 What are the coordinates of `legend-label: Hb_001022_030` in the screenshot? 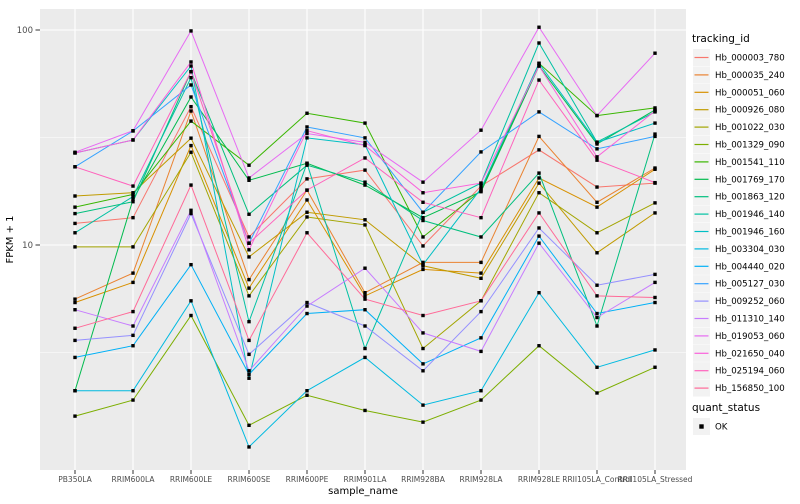 It's located at (750, 128).